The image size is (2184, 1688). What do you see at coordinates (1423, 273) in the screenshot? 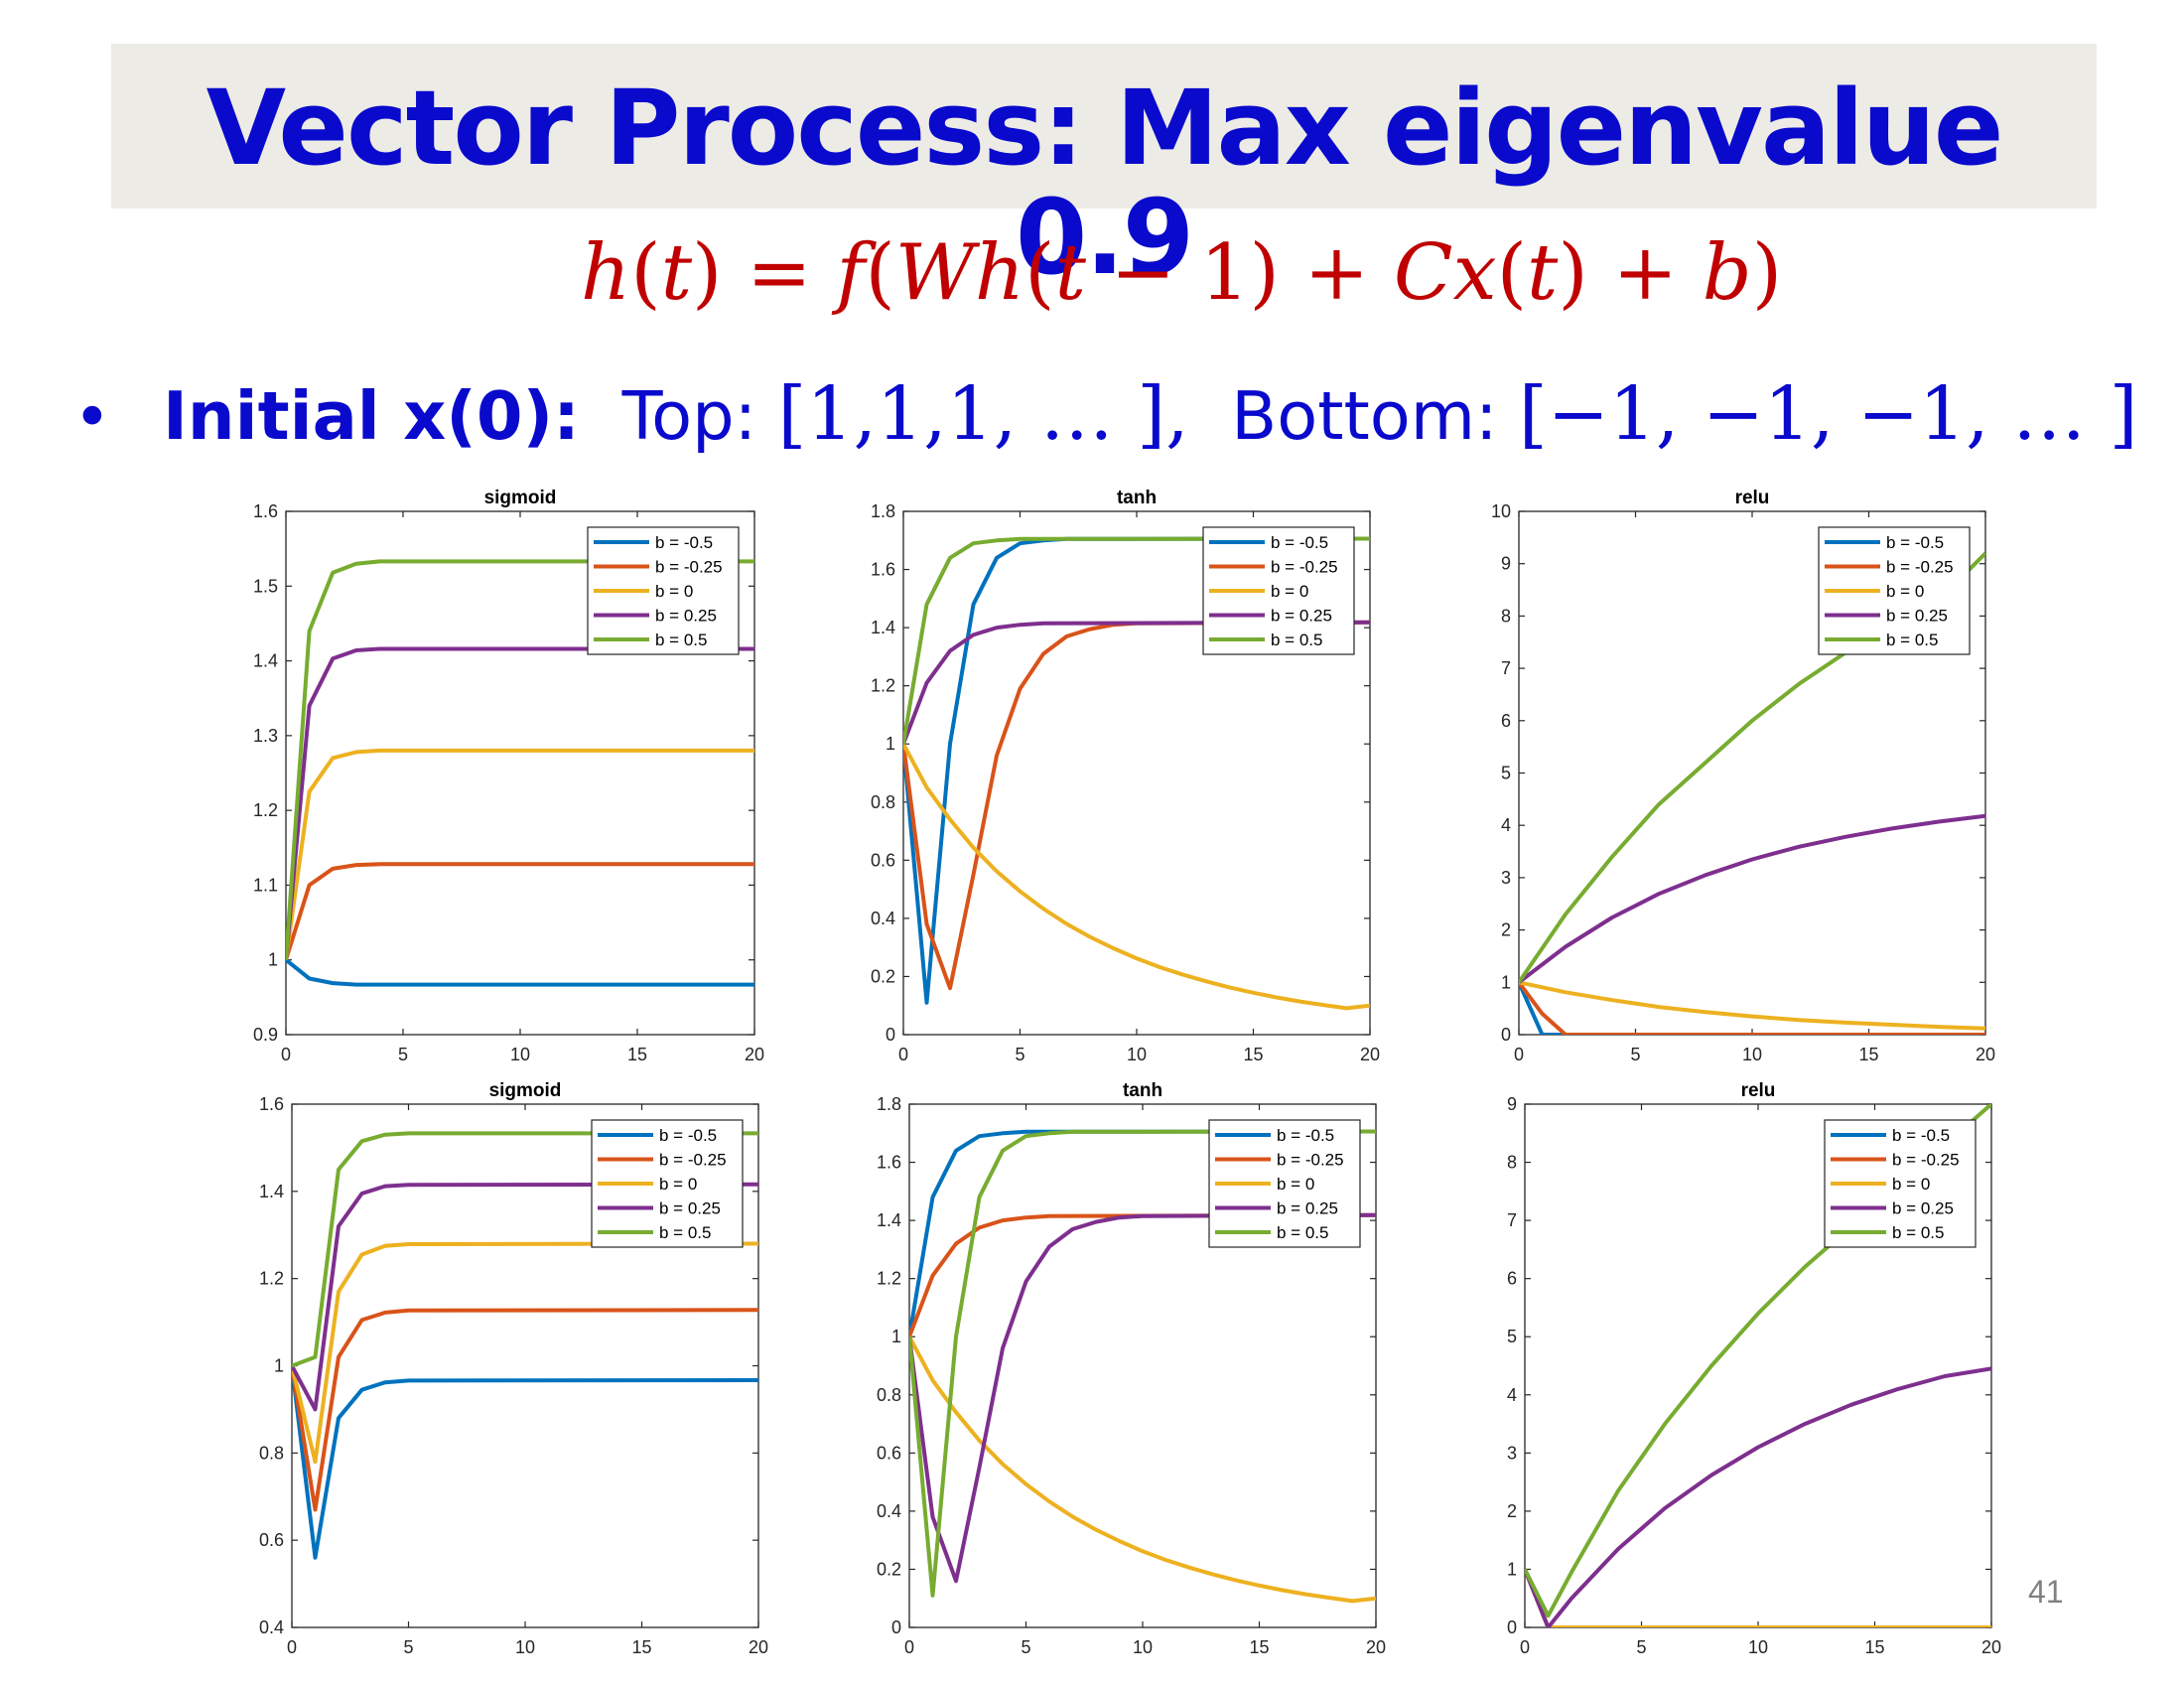
I see `eq-C: C` at bounding box center [1423, 273].